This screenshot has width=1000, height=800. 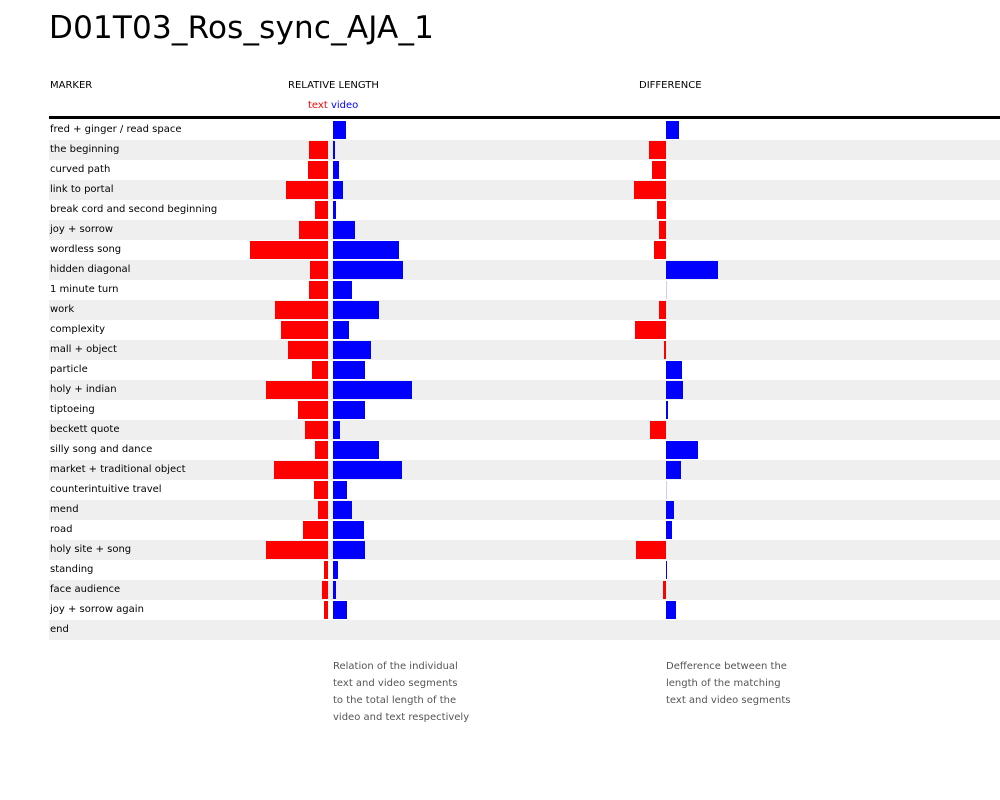 What do you see at coordinates (333, 105) in the screenshot?
I see `legend: text video` at bounding box center [333, 105].